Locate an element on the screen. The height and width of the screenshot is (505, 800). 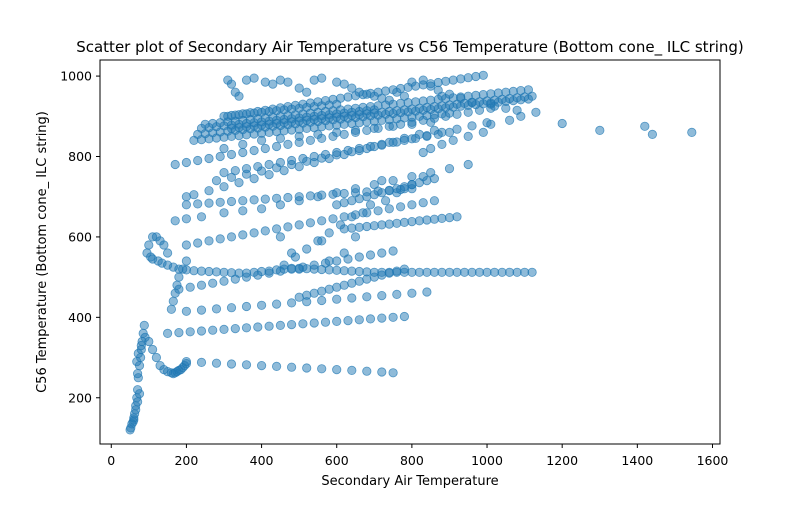
x-tick-label: 200 is located at coordinates (186, 460).